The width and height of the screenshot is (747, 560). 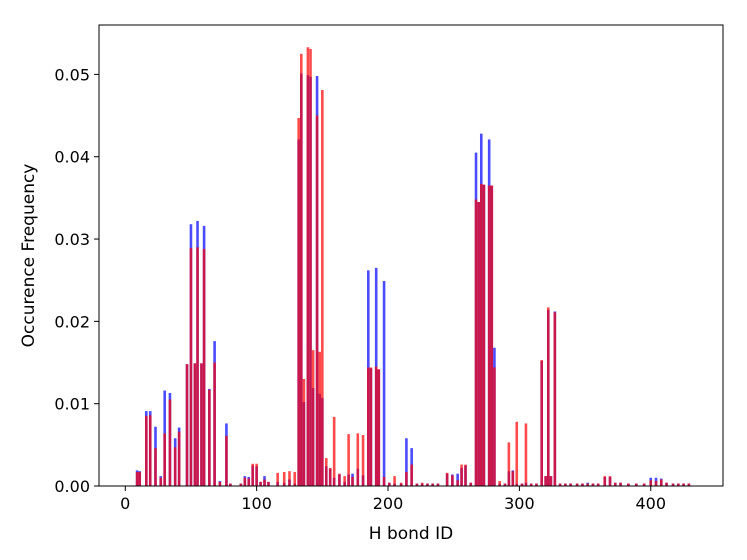 I want to click on x-tick-label: 100, so click(x=256, y=503).